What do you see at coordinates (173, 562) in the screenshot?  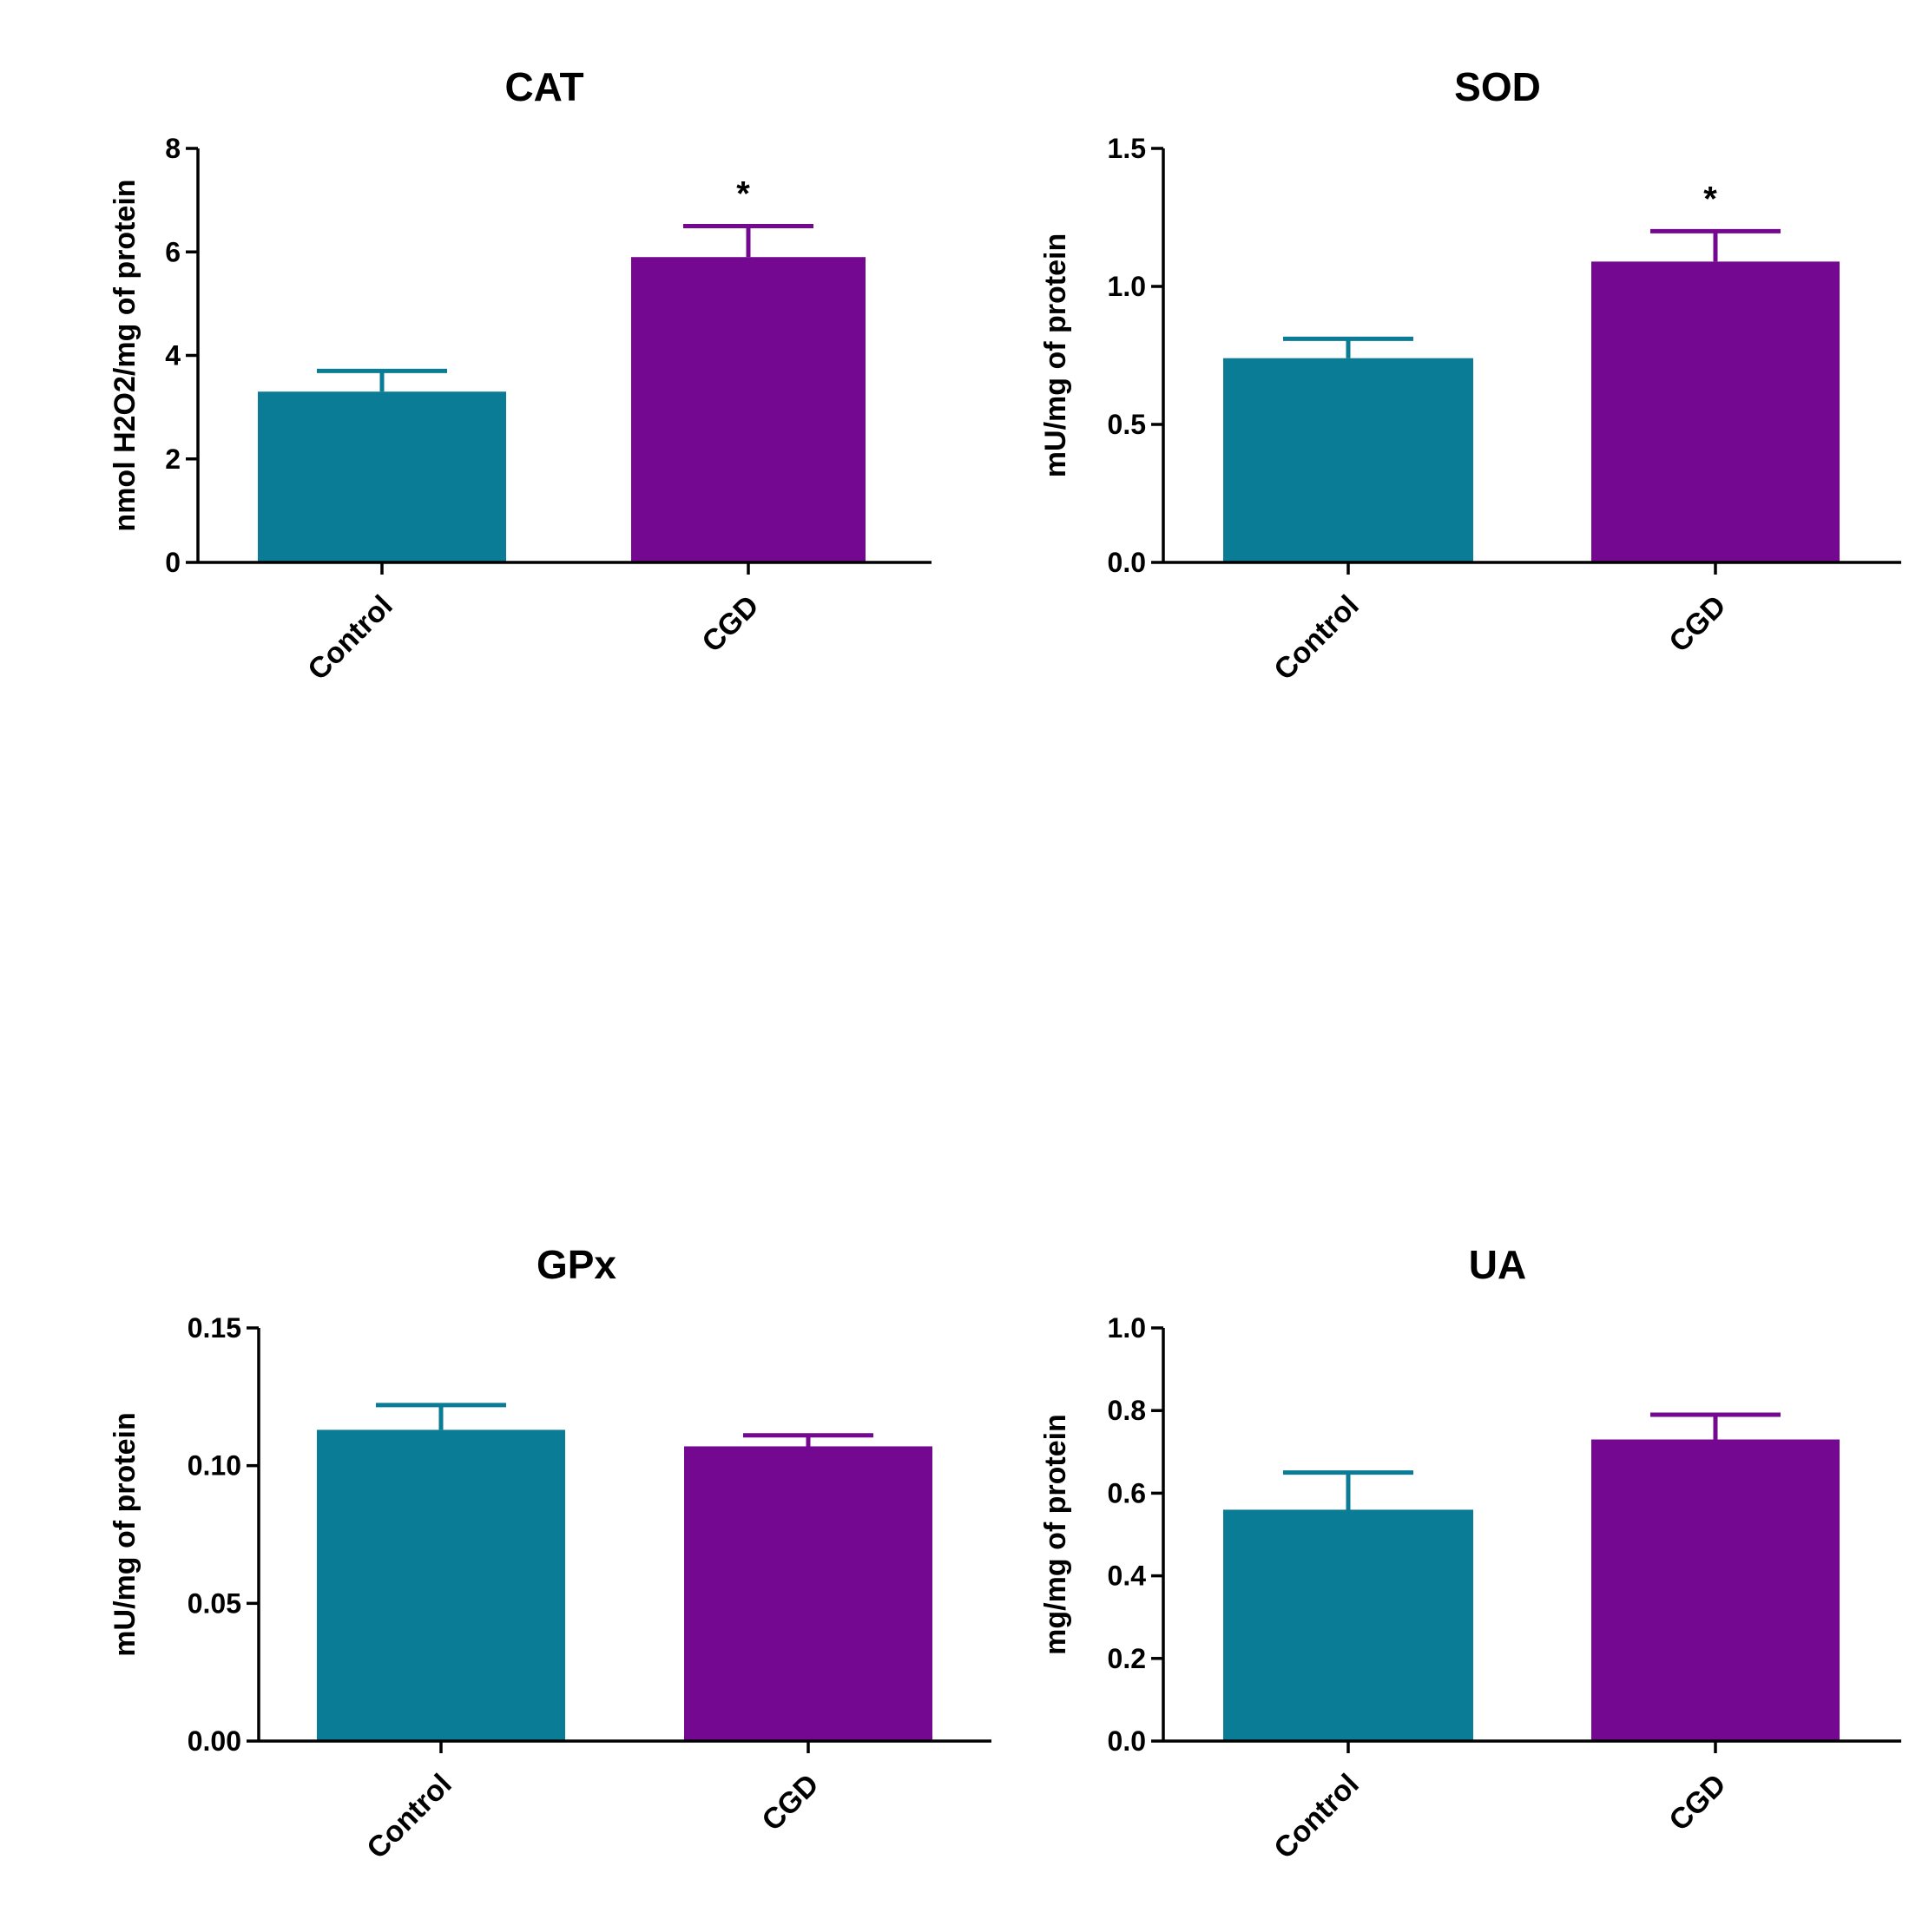 I see `y-tick-label: 0` at bounding box center [173, 562].